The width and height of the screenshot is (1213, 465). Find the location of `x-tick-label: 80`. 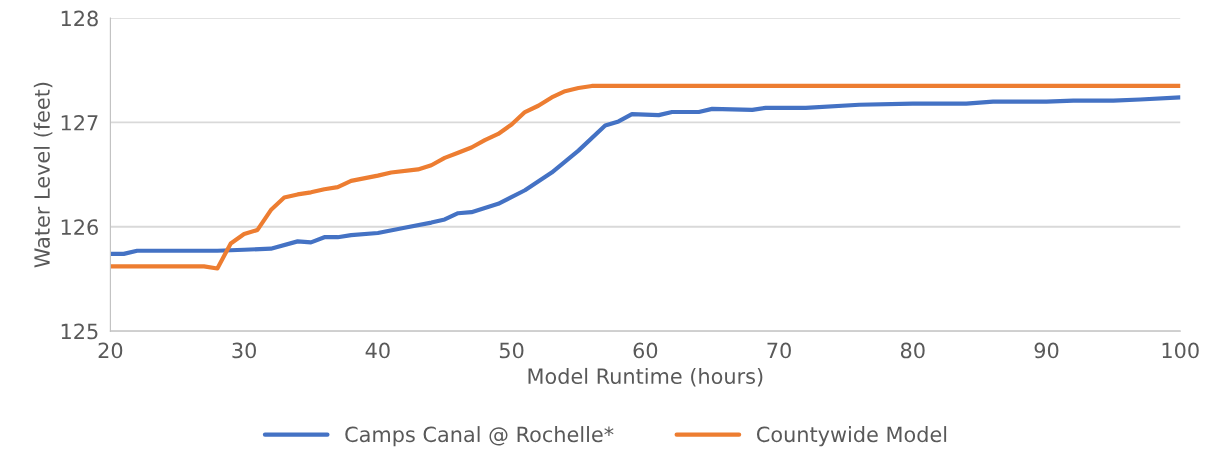

x-tick-label: 80 is located at coordinates (912, 350).